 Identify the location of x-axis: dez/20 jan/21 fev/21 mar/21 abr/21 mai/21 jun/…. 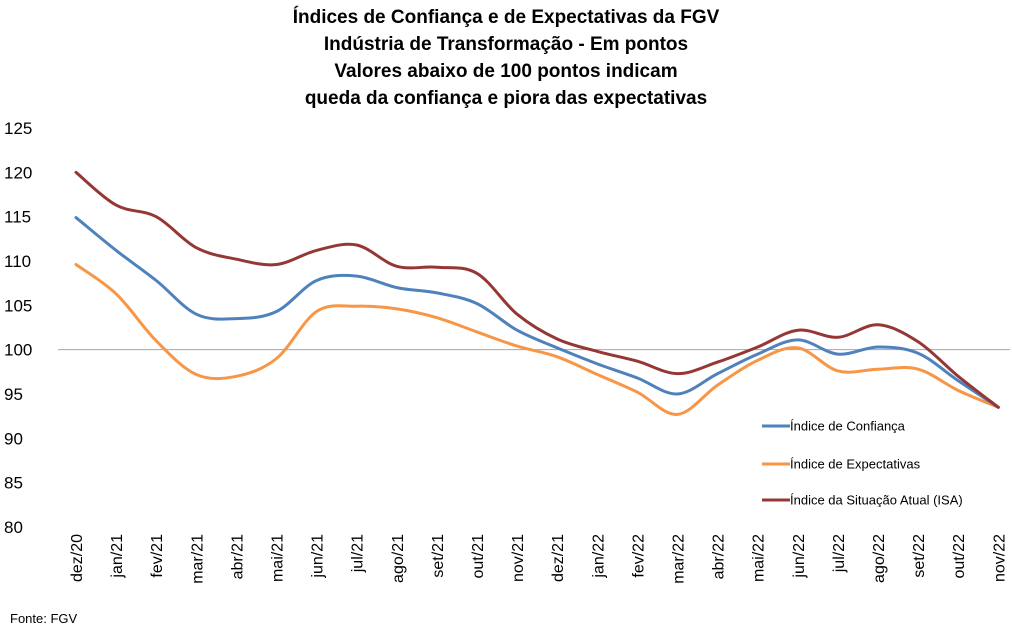
(538, 559).